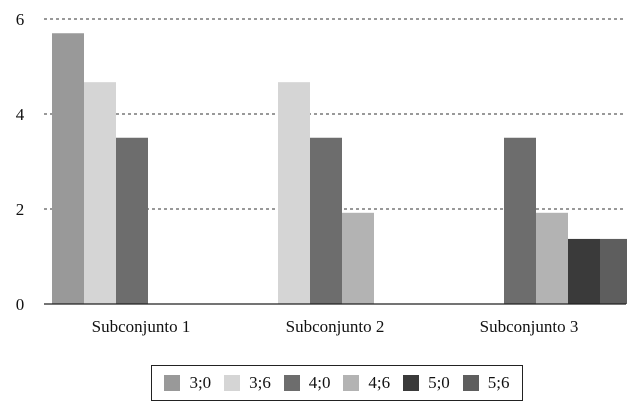 This screenshot has width=627, height=410. What do you see at coordinates (187, 383) in the screenshot?
I see `legend-item: 3;0` at bounding box center [187, 383].